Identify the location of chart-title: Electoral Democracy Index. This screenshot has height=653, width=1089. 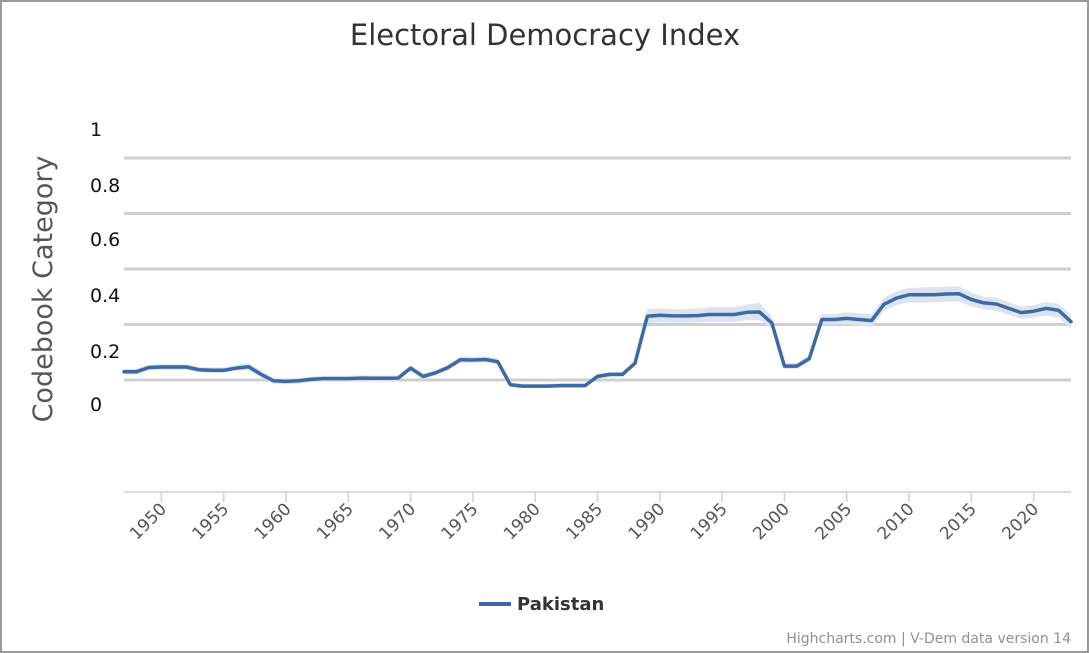
(545, 35).